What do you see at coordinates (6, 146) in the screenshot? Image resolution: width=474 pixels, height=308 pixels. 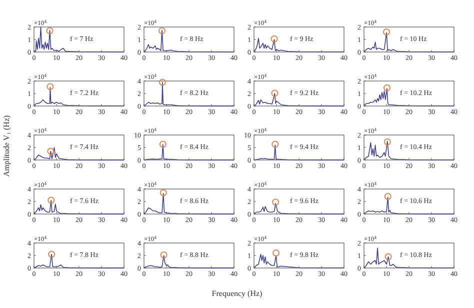 I see `y-axis-title: Amplitude V₁ (Hz)` at bounding box center [6, 146].